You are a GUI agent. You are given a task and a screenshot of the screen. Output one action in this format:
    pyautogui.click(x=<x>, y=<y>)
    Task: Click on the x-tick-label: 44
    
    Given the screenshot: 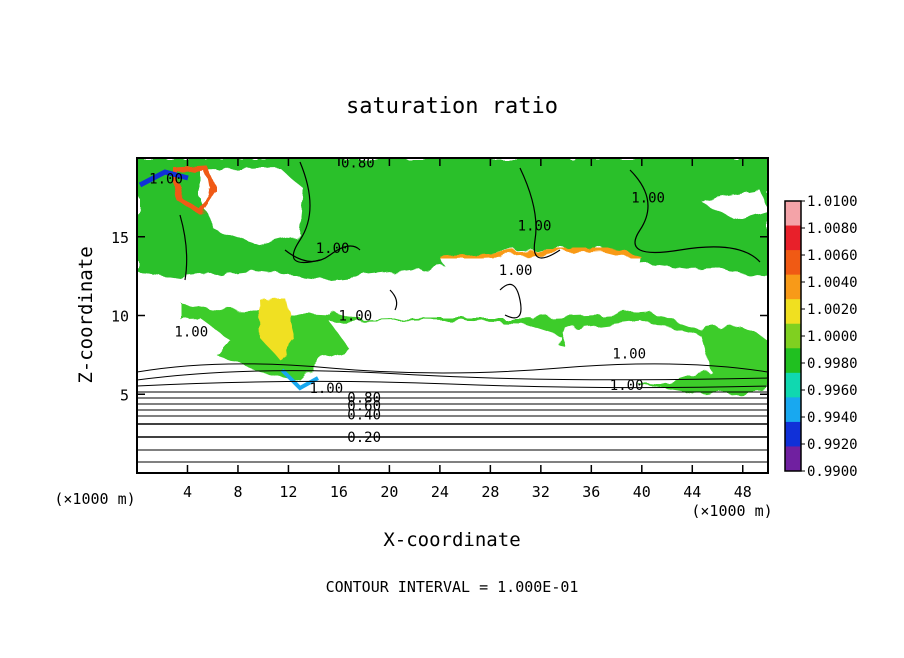 What is the action you would take?
    pyautogui.click(x=692, y=492)
    